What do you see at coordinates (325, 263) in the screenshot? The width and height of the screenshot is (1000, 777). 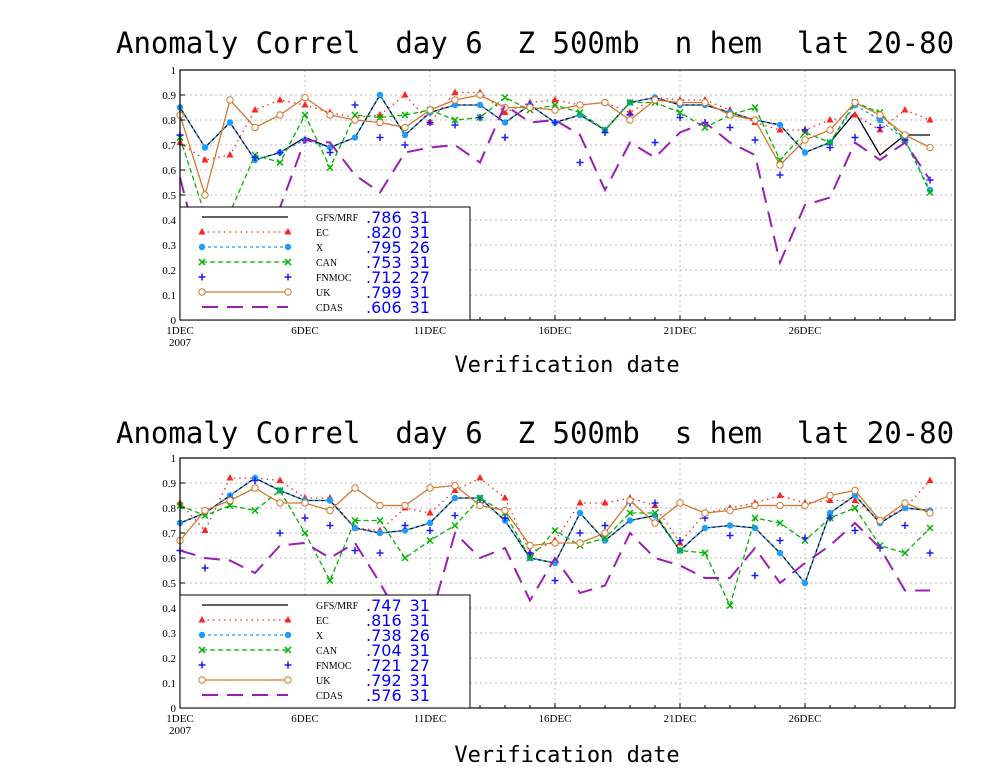 I see `legend-box` at bounding box center [325, 263].